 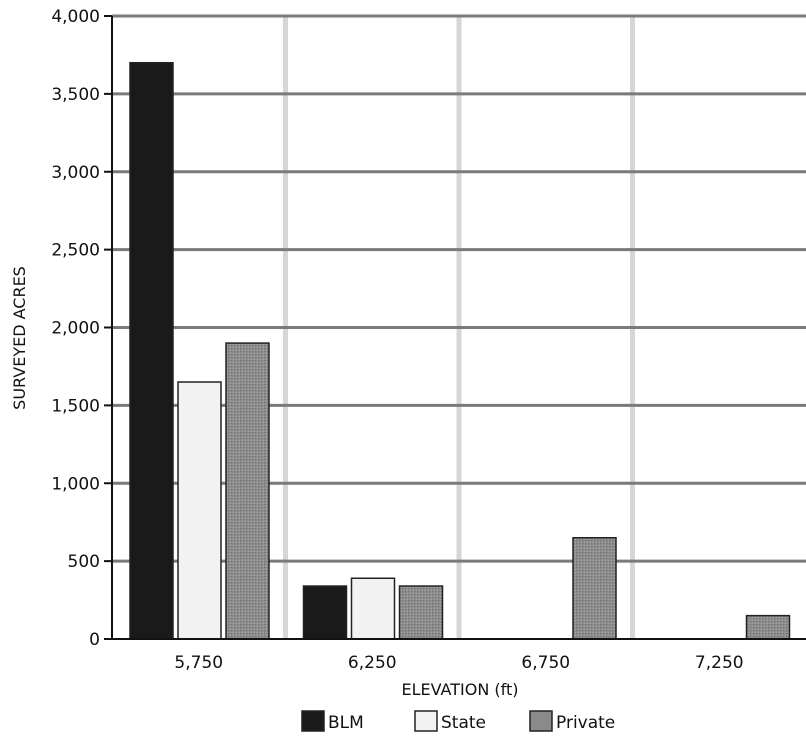 I want to click on x-axis-title: ELEVATION (ft), so click(x=459, y=689).